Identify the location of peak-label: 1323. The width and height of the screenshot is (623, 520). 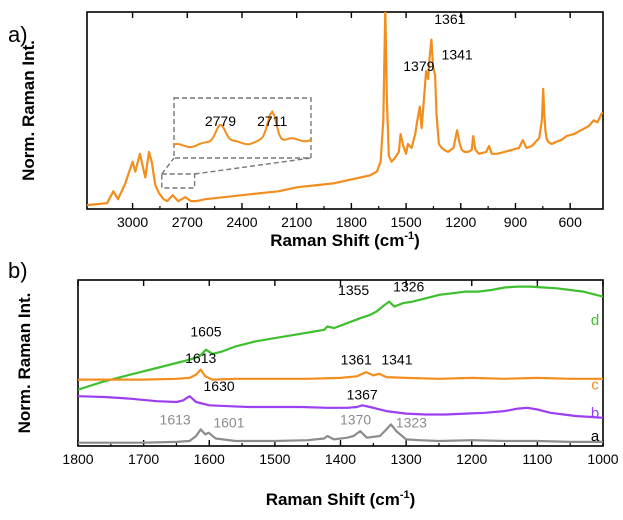
(411, 423).